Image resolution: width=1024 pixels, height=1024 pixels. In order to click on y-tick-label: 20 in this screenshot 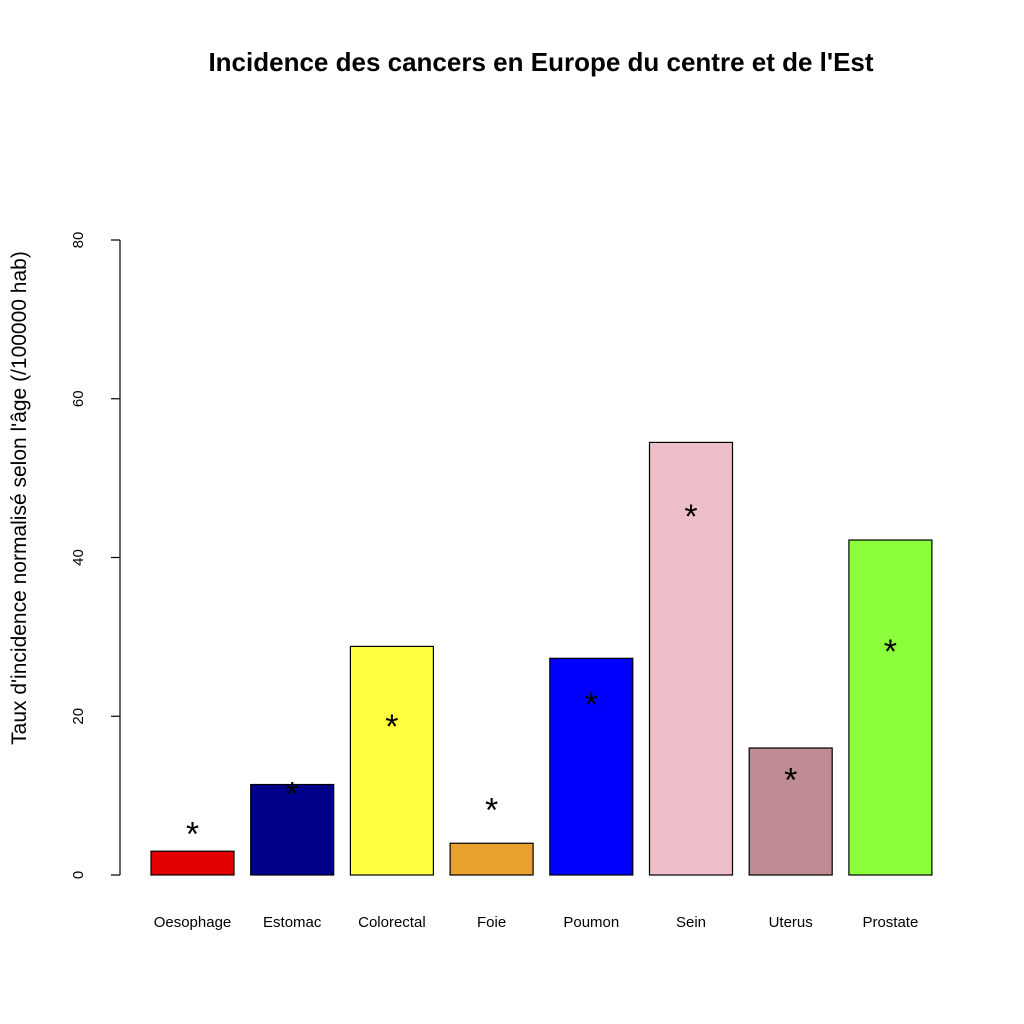, I will do `click(78, 716)`.